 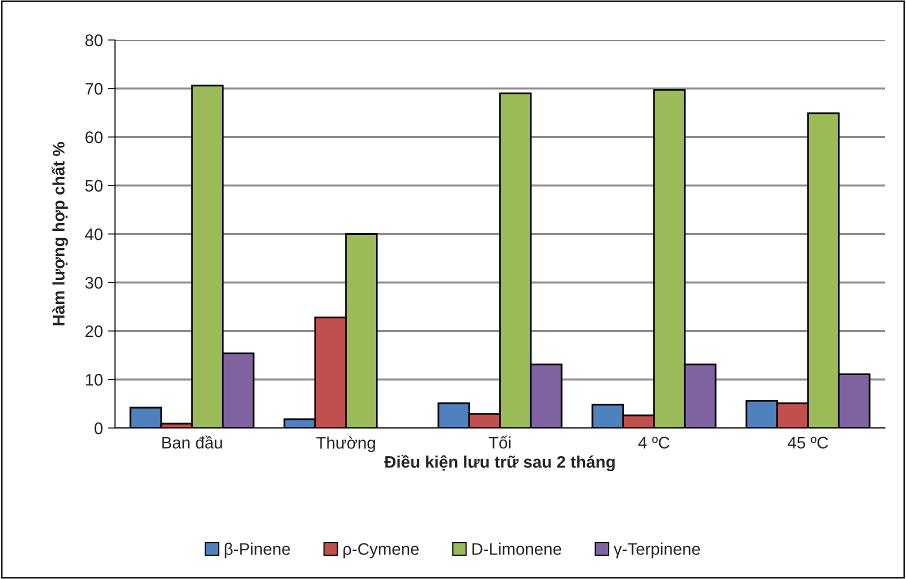 What do you see at coordinates (499, 442) in the screenshot?
I see `x-tick-label: Tối` at bounding box center [499, 442].